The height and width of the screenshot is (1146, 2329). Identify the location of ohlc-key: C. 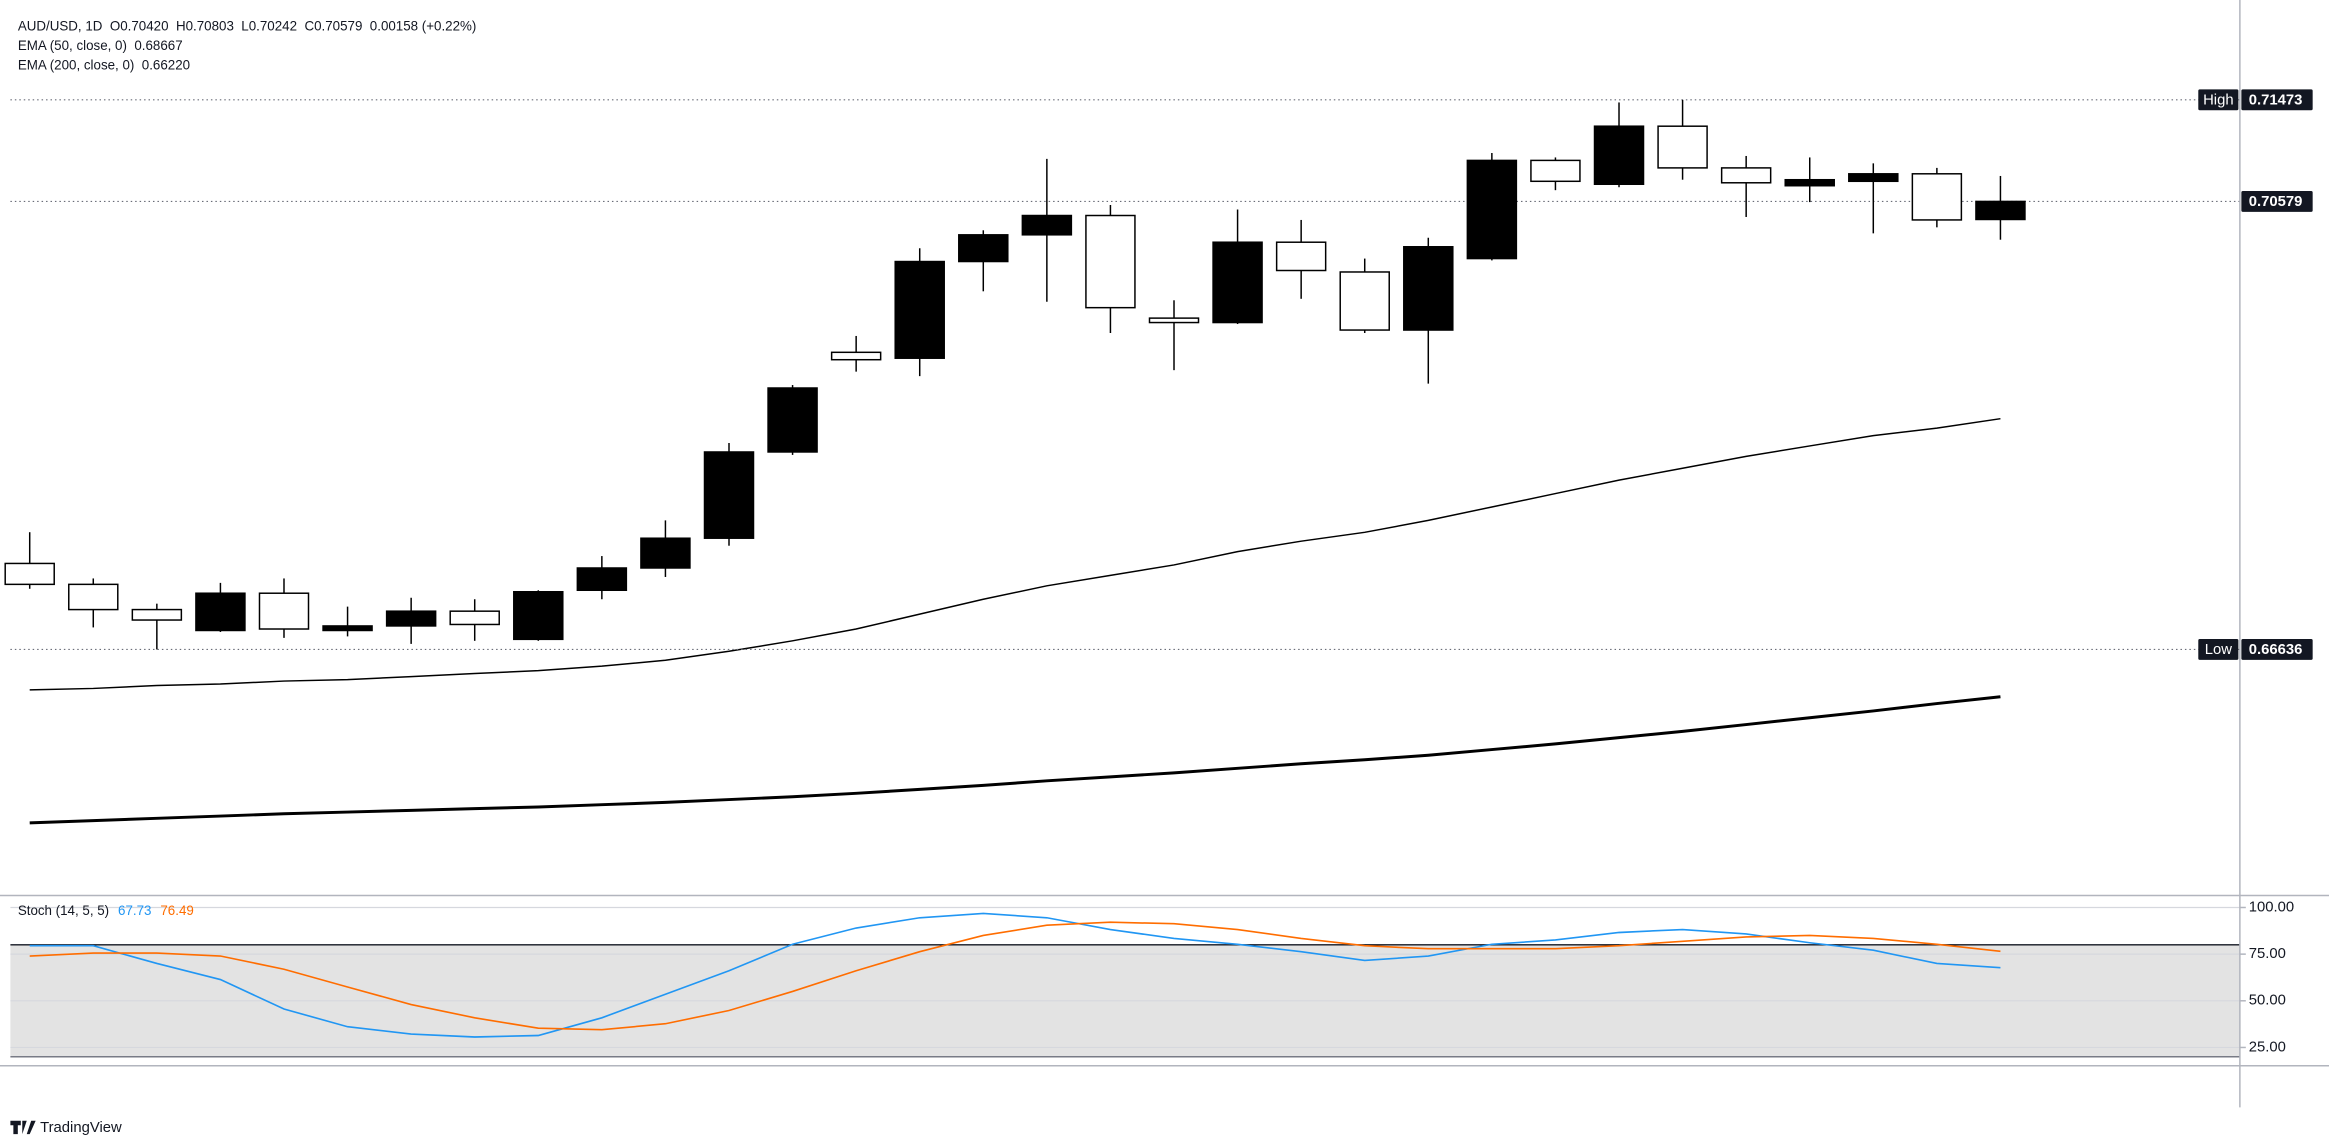
(309, 25).